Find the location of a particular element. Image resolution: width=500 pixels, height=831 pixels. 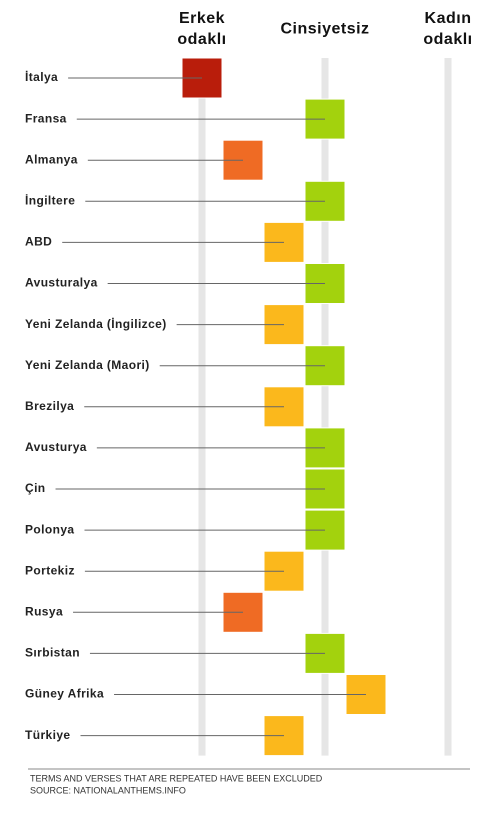

category-label: İngiltere is located at coordinates (50, 199).